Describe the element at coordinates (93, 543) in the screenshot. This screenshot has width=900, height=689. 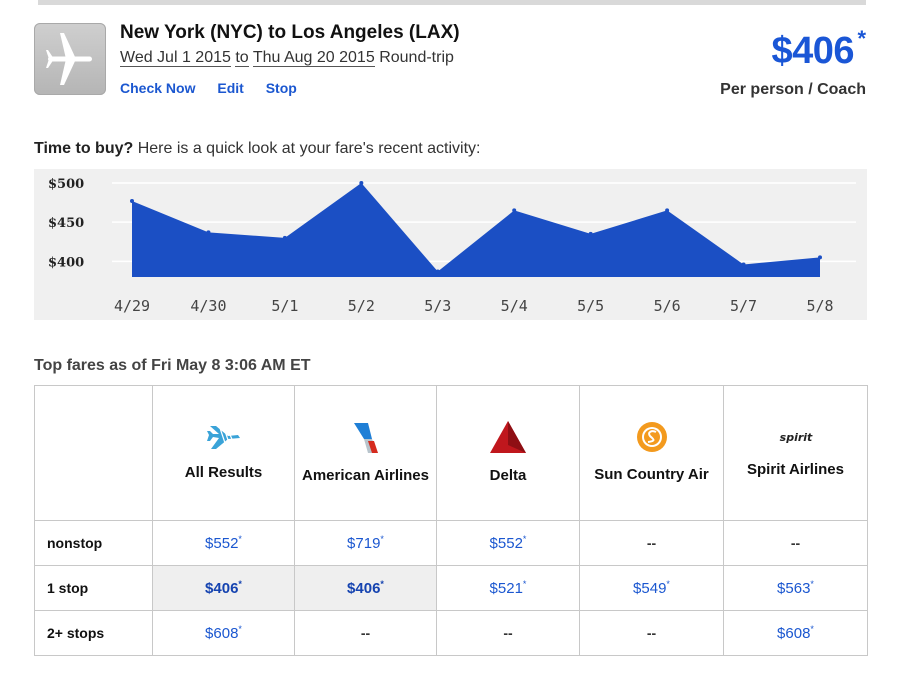
I see `row-label: nonstop` at that location.